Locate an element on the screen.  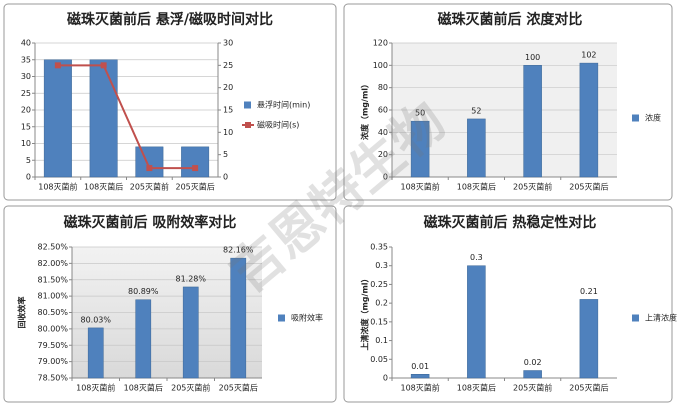
chart-title: 磁珠灭菌前后 热稳定性对比 is located at coordinates (510, 222).